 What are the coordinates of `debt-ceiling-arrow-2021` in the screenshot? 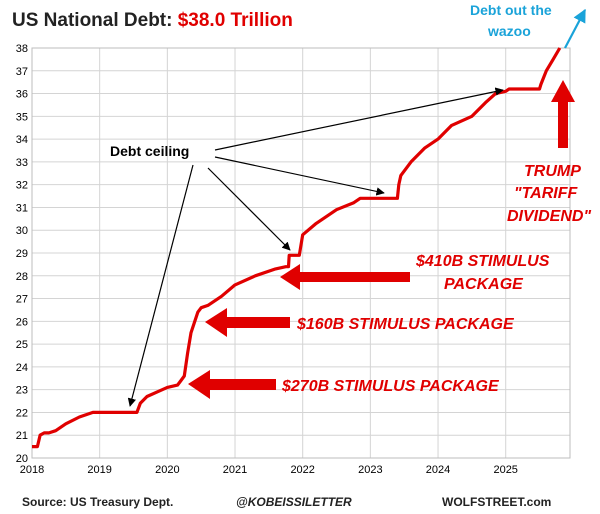 It's located at (249, 209).